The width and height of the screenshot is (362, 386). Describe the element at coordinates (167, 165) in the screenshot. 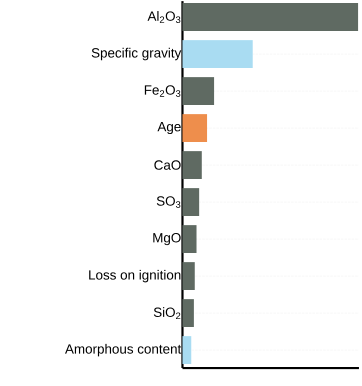

I see `y-tick-label: CaO` at that location.